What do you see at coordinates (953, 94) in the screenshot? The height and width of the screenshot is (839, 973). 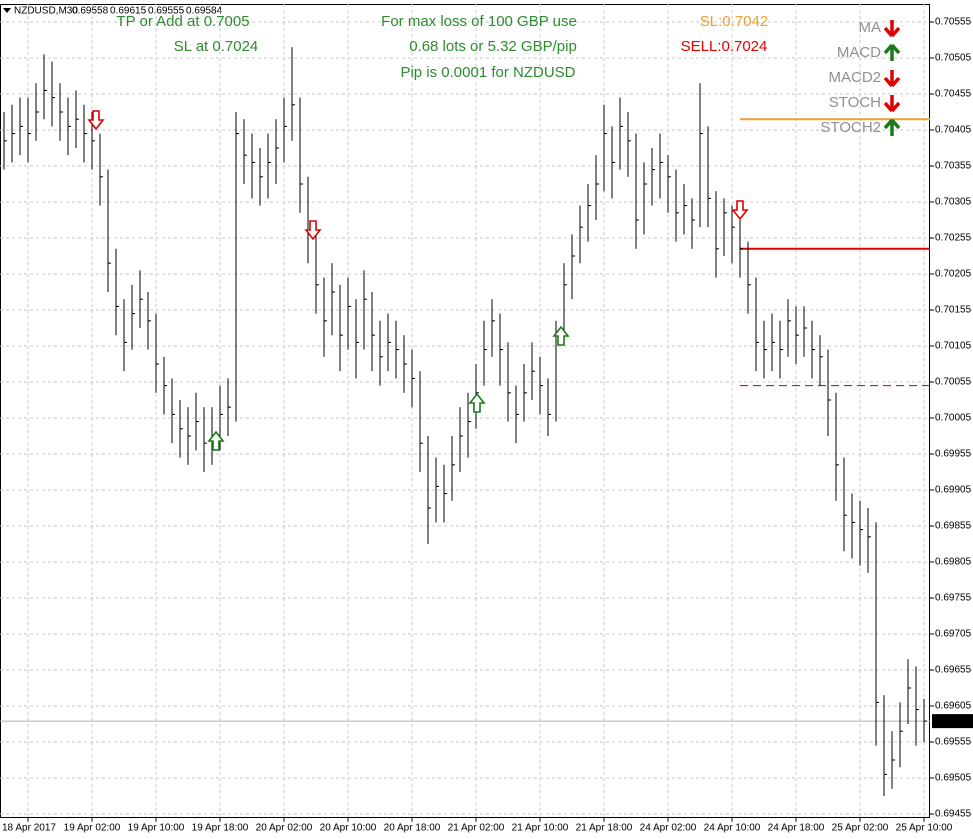 I see `y-tick-label: 0.70455` at bounding box center [953, 94].